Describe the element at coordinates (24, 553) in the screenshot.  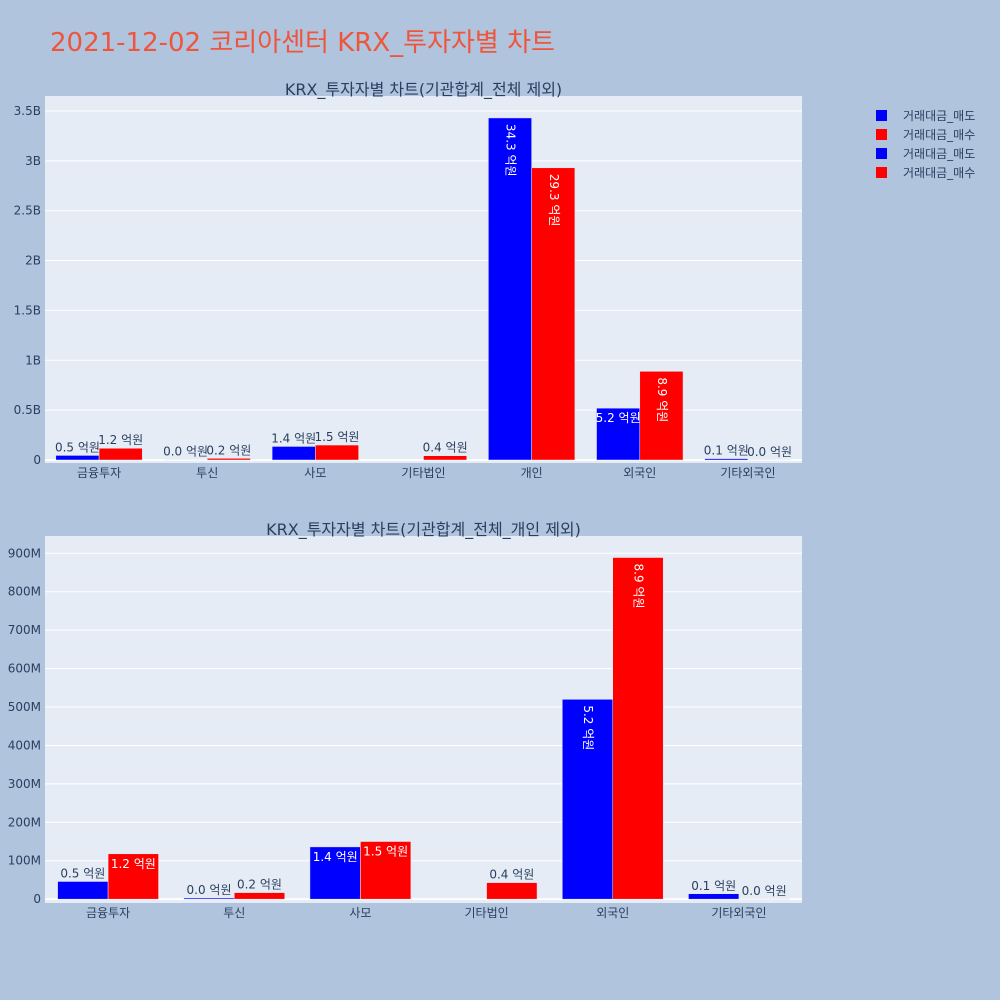
I see `y-tick-label: 900M` at that location.